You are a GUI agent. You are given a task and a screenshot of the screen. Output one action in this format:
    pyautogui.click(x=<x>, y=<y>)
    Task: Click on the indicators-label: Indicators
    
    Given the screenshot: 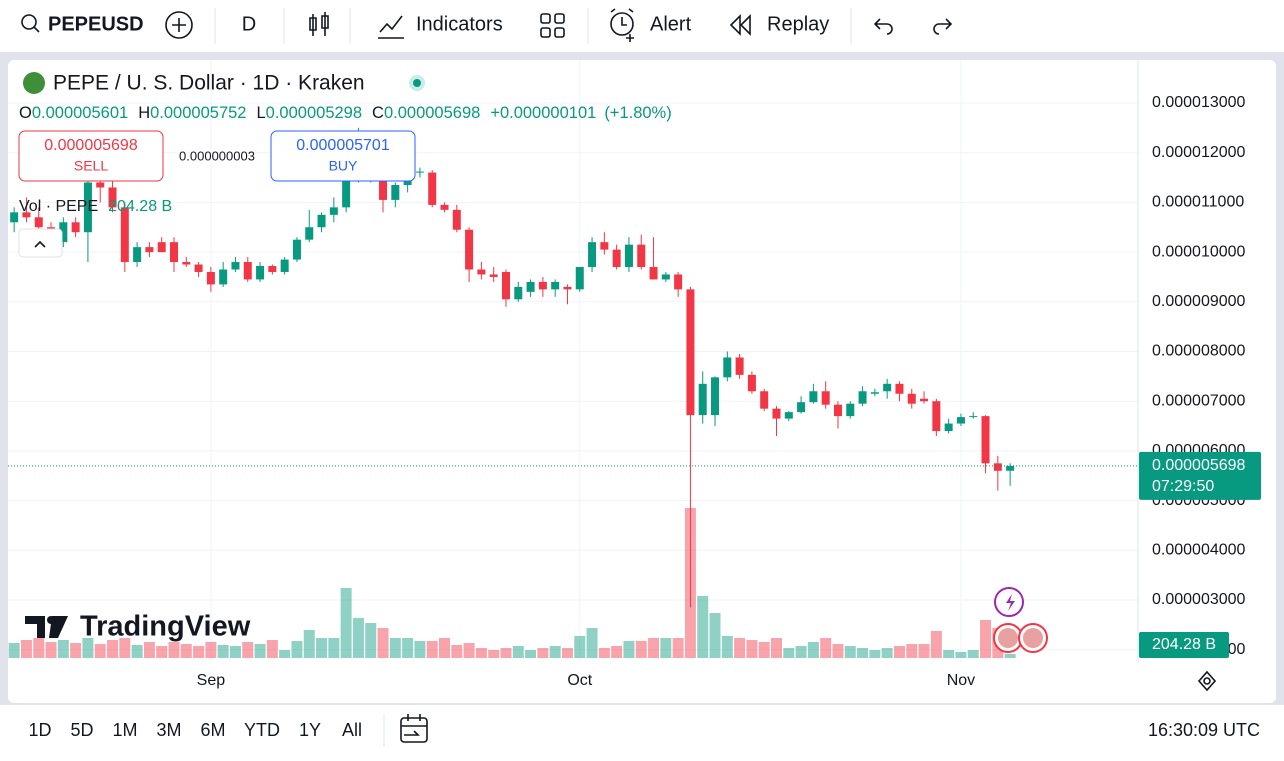 What is the action you would take?
    pyautogui.click(x=459, y=24)
    